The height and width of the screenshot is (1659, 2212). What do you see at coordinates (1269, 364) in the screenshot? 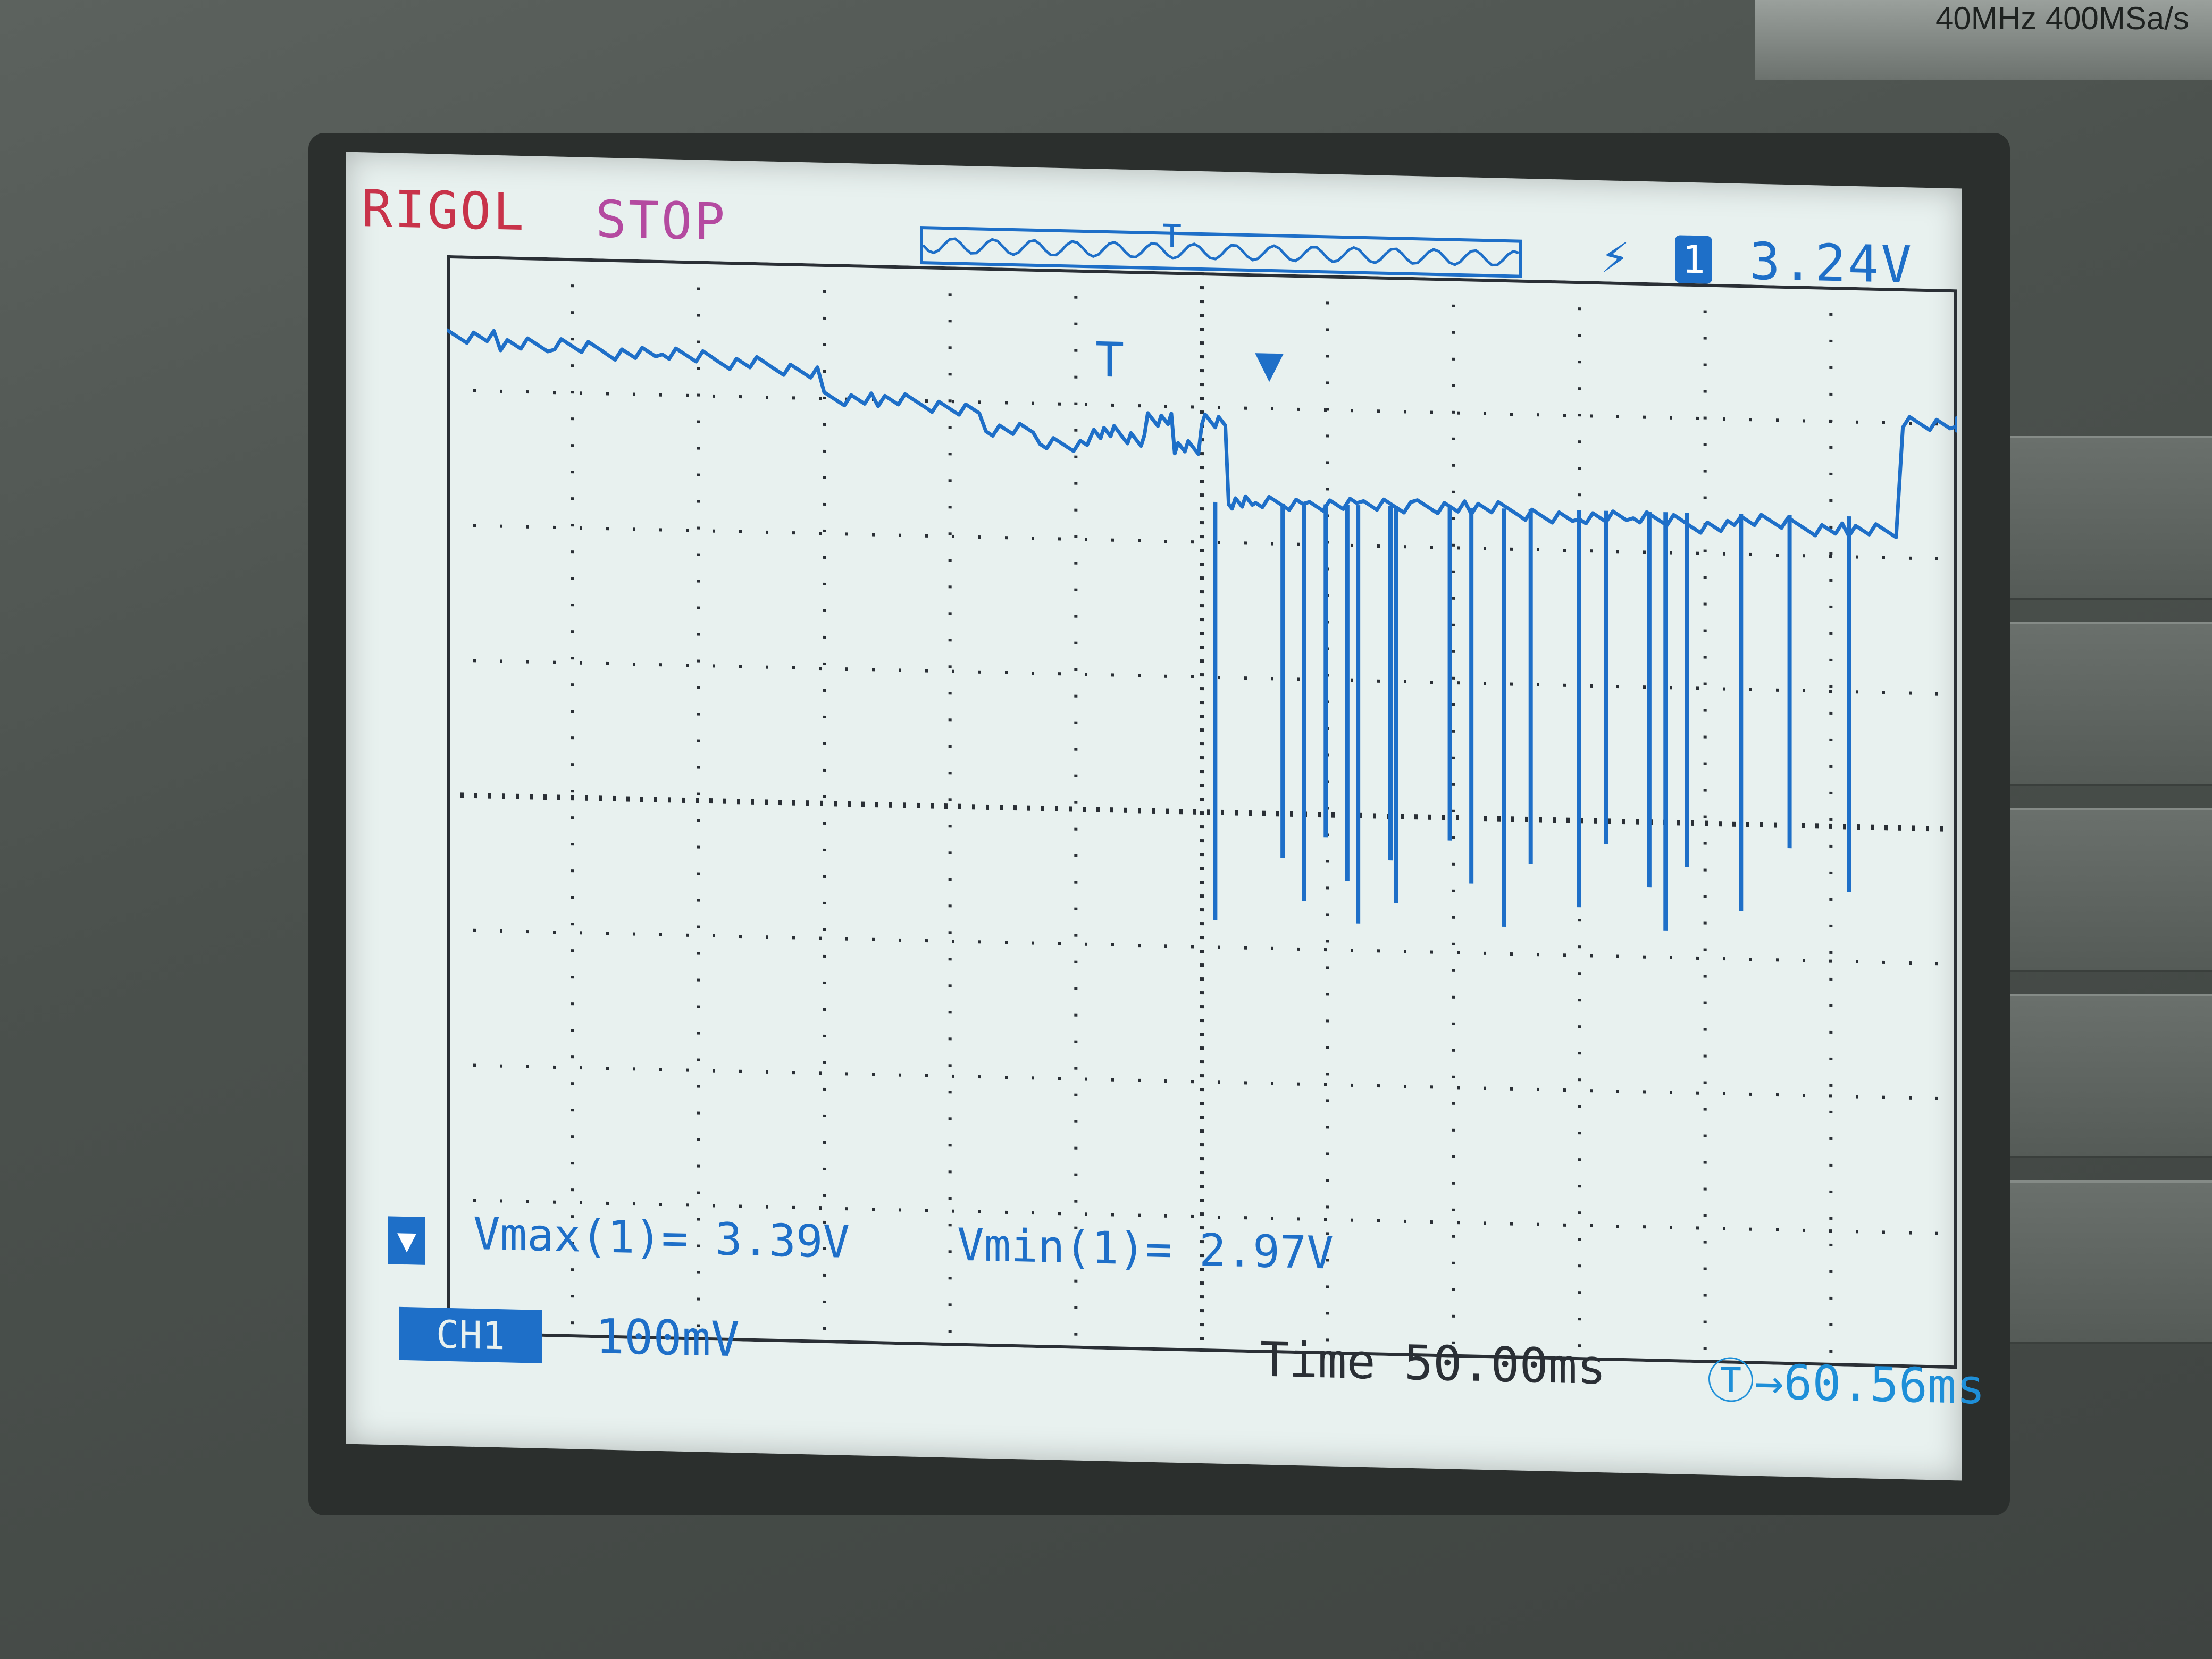
I see `screen-center-marker: ▼` at bounding box center [1269, 364].